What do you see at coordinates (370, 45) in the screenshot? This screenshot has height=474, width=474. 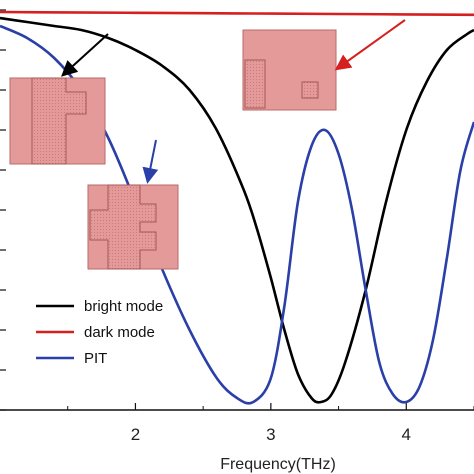 I see `arrow-to-dark-mode-structure` at bounding box center [370, 45].